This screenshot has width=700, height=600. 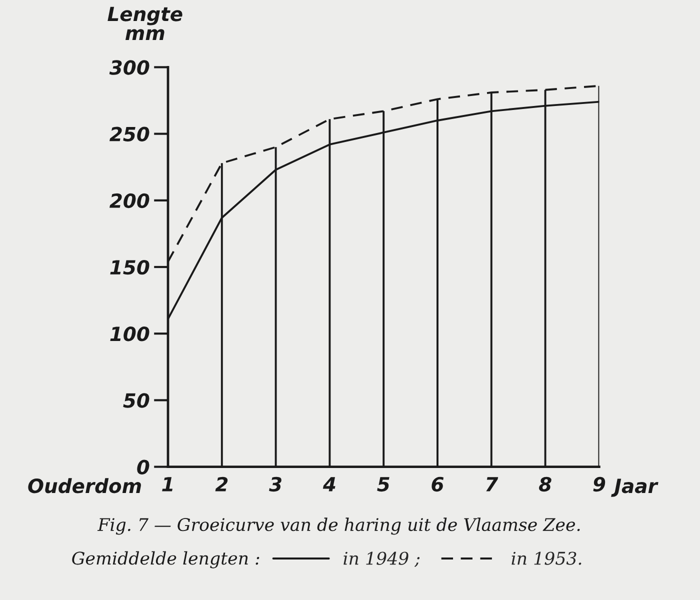 I want to click on x-tick-label: 6, so click(x=438, y=484).